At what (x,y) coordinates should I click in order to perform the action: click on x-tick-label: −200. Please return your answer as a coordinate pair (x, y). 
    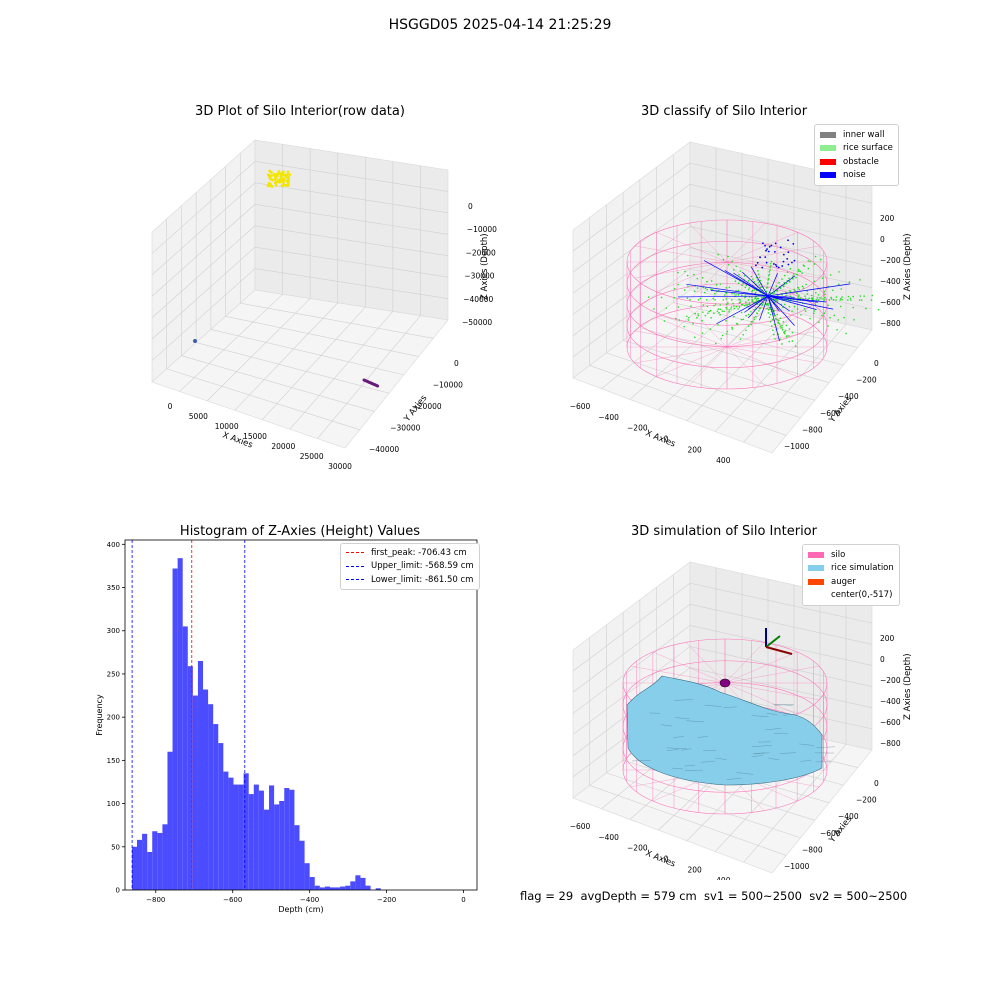
    Looking at the image, I should click on (637, 848).